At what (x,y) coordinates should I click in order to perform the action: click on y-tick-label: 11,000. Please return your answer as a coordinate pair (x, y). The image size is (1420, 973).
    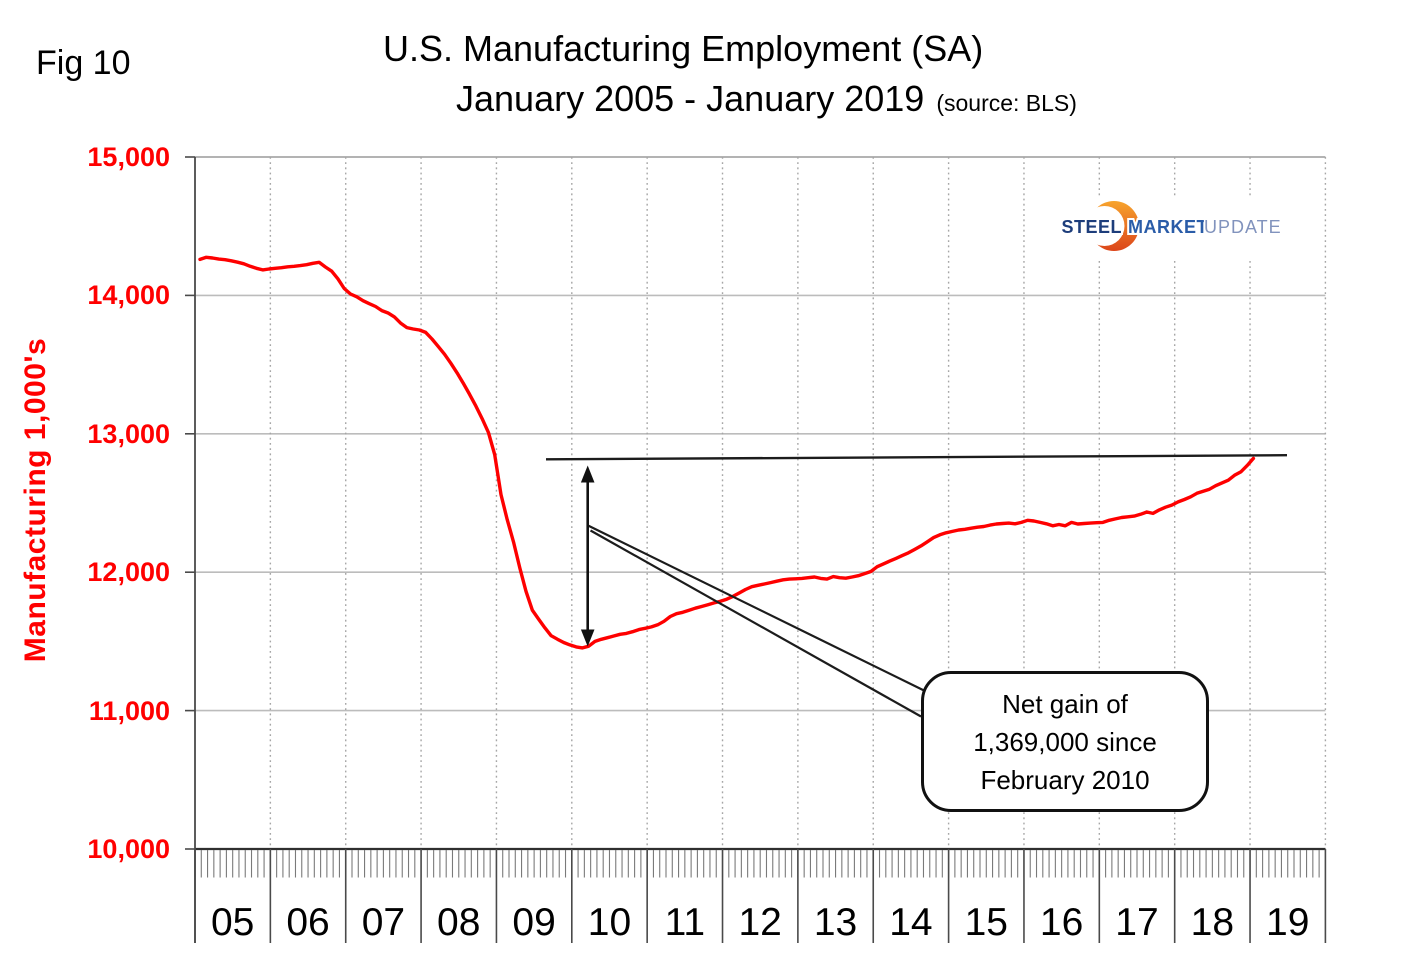
    Looking at the image, I should click on (129, 710).